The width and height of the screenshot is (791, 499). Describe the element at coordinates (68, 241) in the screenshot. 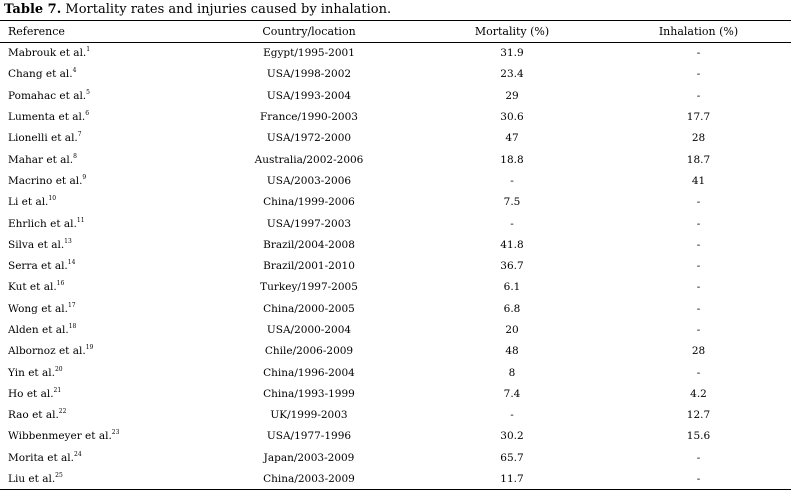

I see `reference-number: 13` at that location.